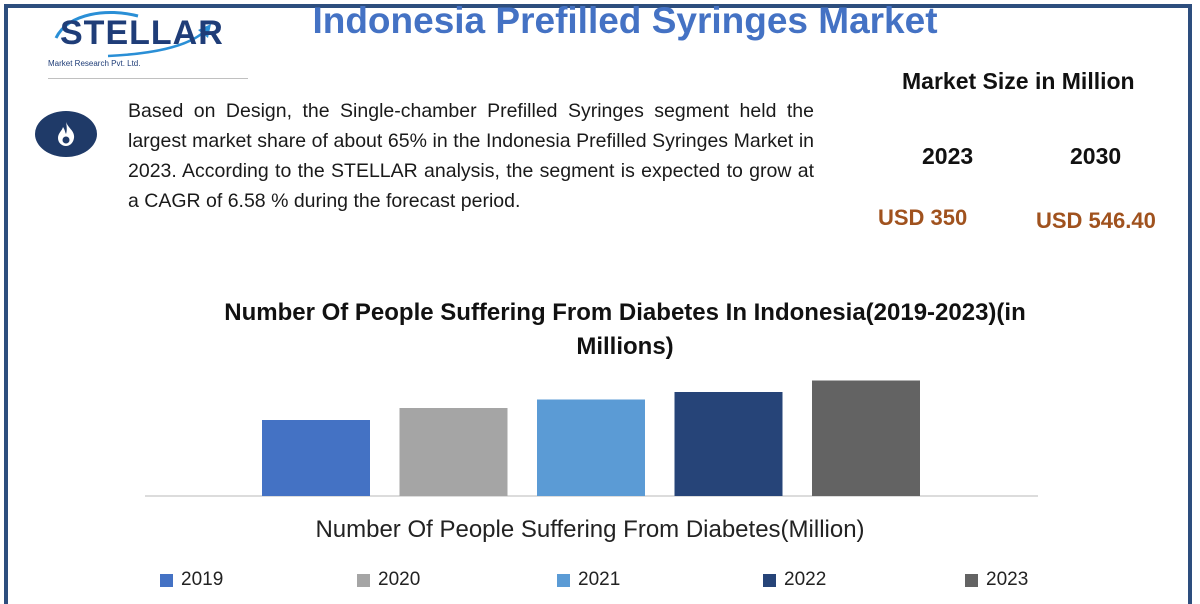  Describe the element at coordinates (866, 438) in the screenshot. I see `bar-2023` at that location.